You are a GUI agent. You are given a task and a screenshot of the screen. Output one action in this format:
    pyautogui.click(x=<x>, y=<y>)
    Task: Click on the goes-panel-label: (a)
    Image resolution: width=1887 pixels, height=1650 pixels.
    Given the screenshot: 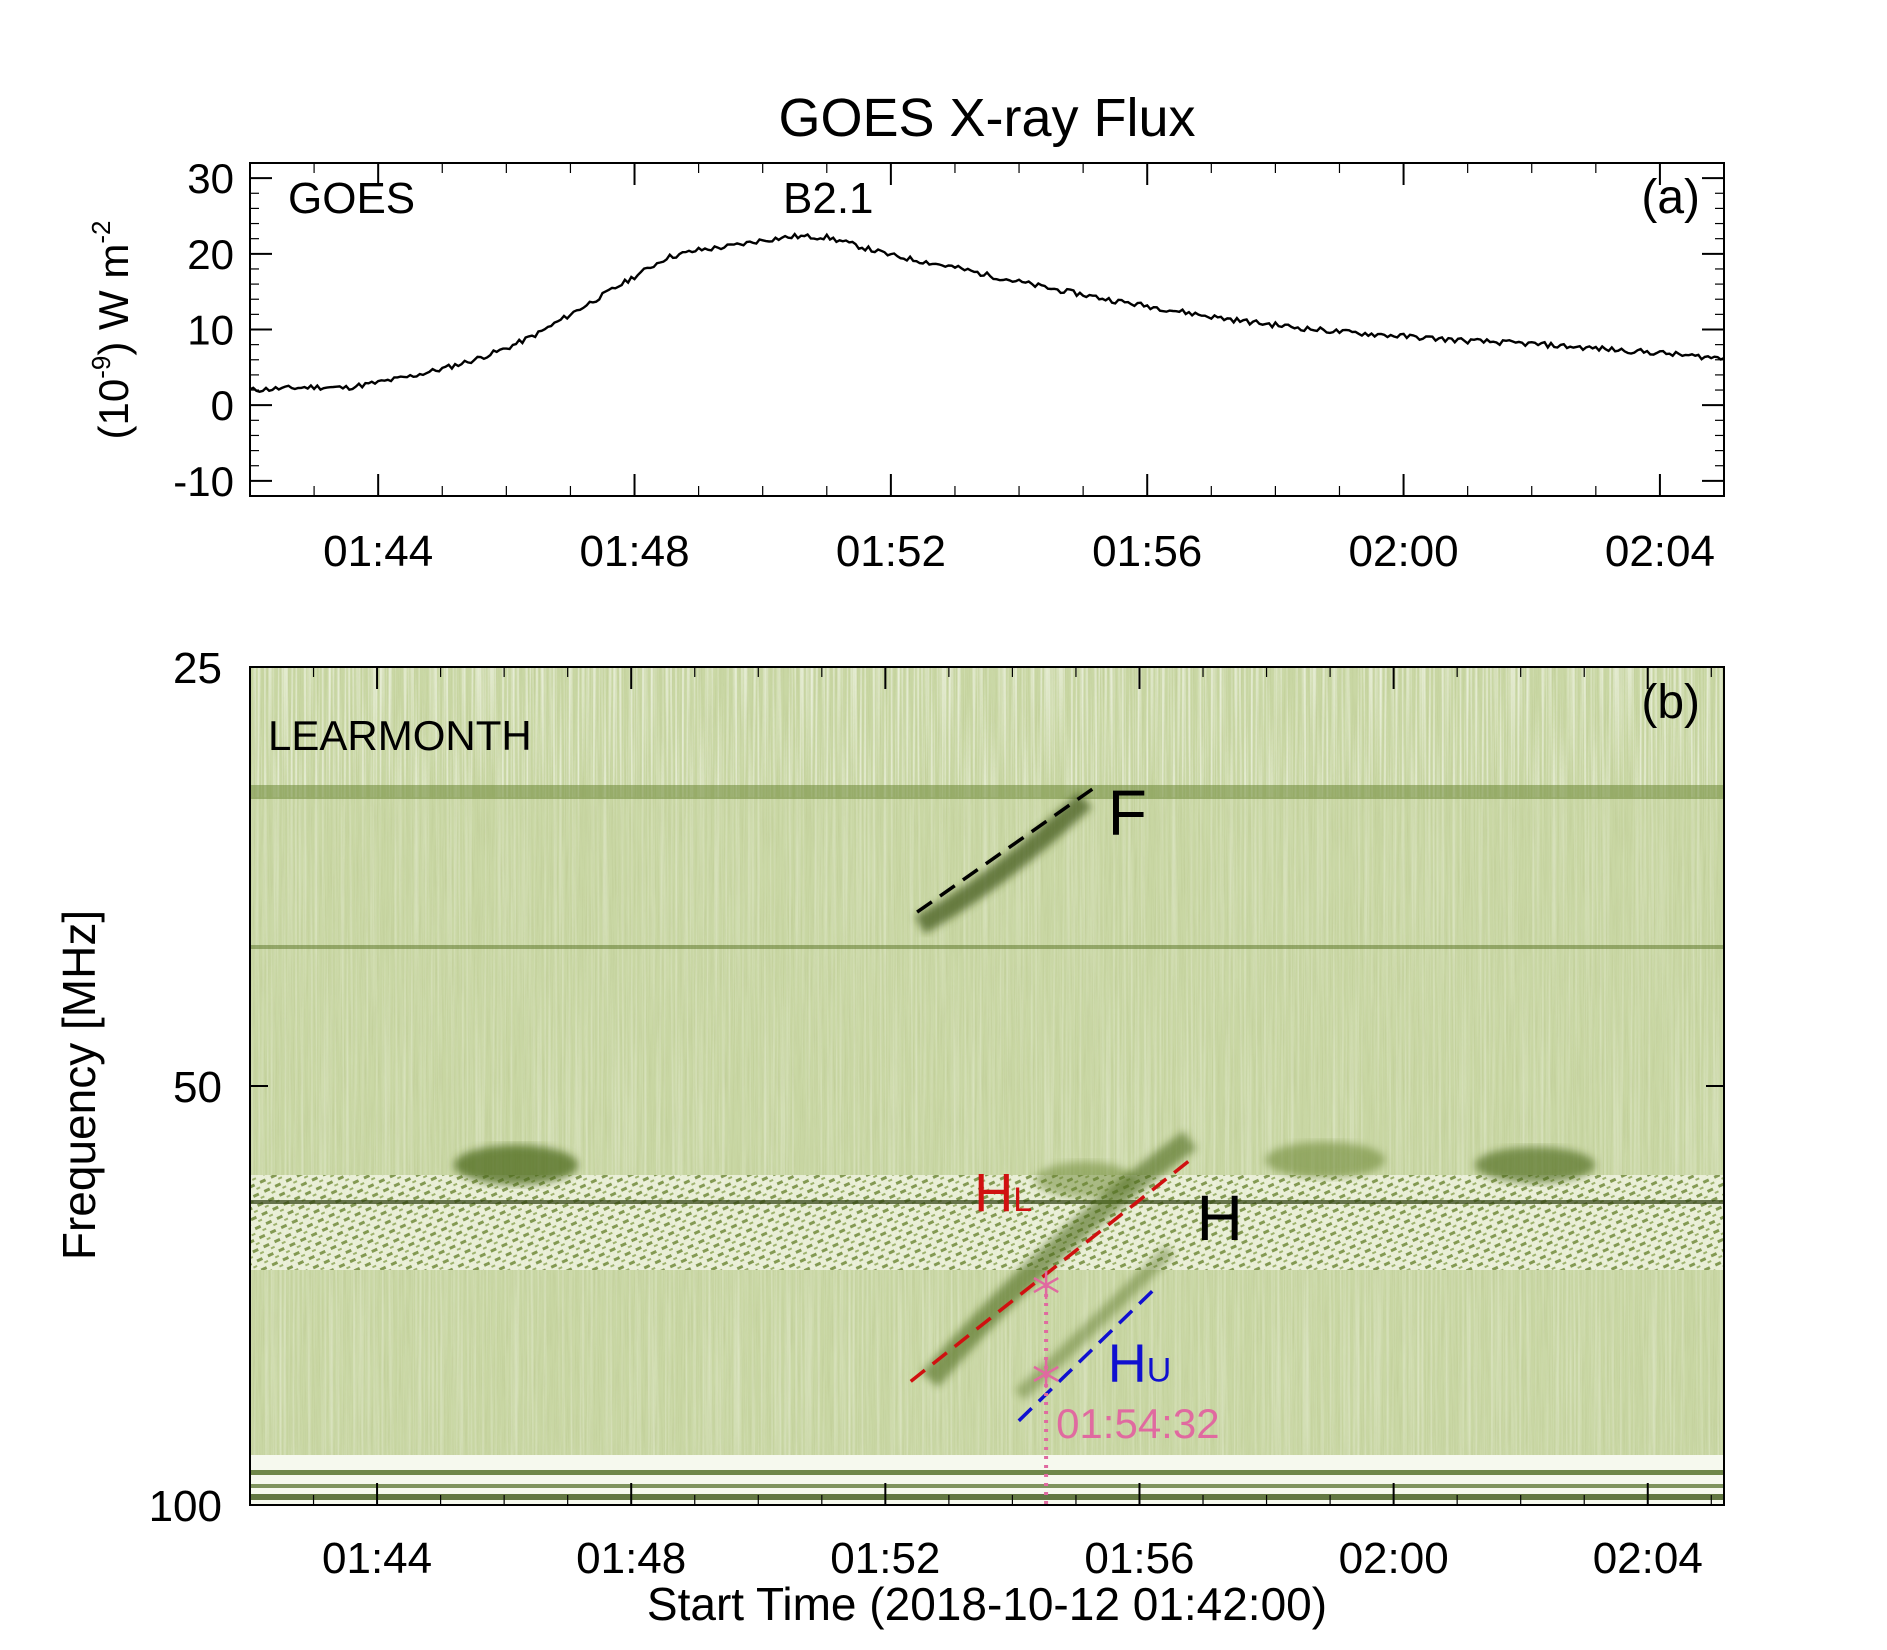 What is the action you would take?
    pyautogui.click(x=1670, y=197)
    